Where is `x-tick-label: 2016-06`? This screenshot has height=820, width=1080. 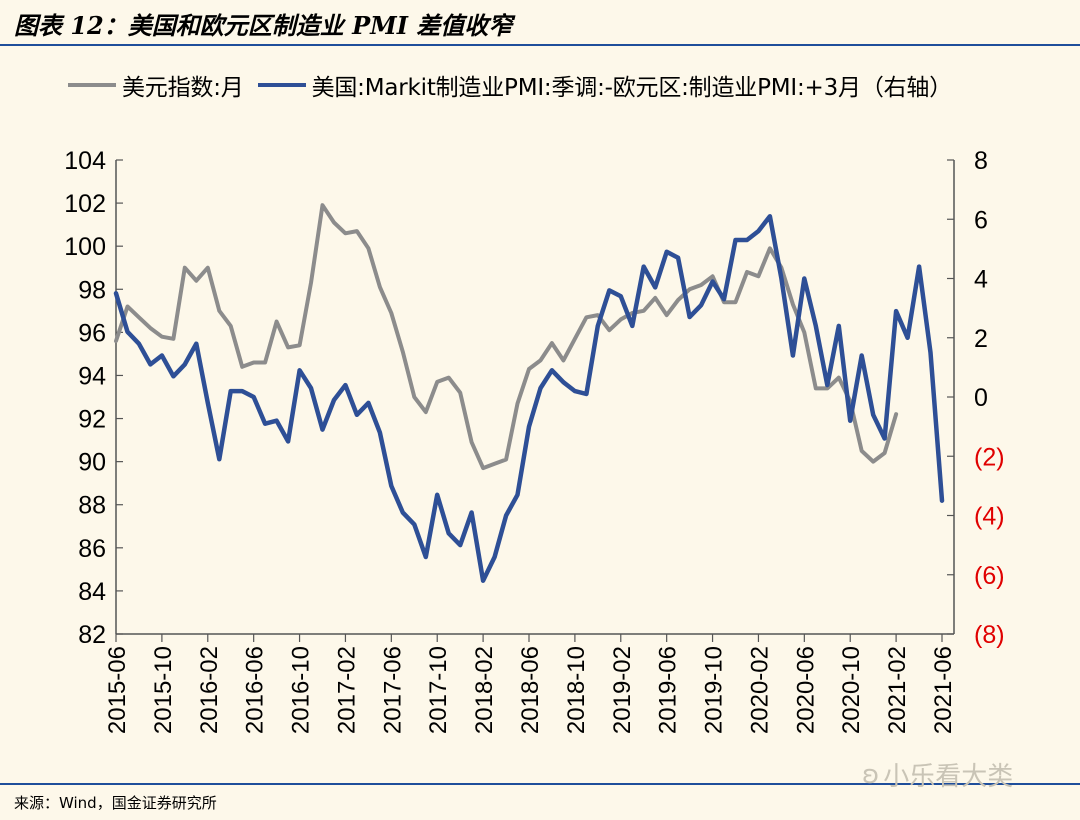
x-tick-label: 2016-06 is located at coordinates (255, 690).